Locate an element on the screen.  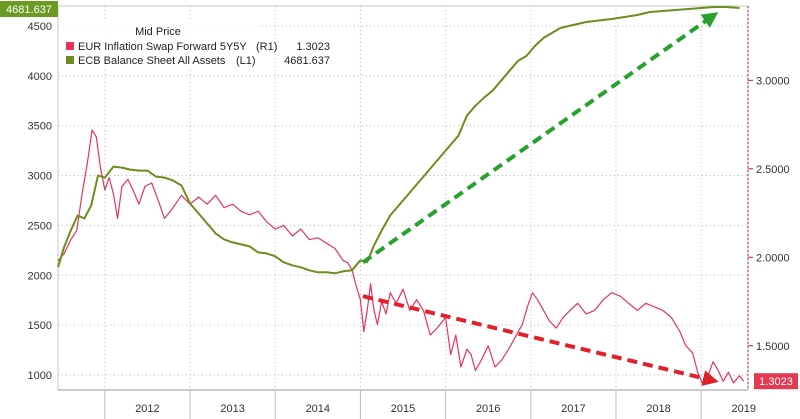
left-tick-label: 1000 is located at coordinates (40, 376).